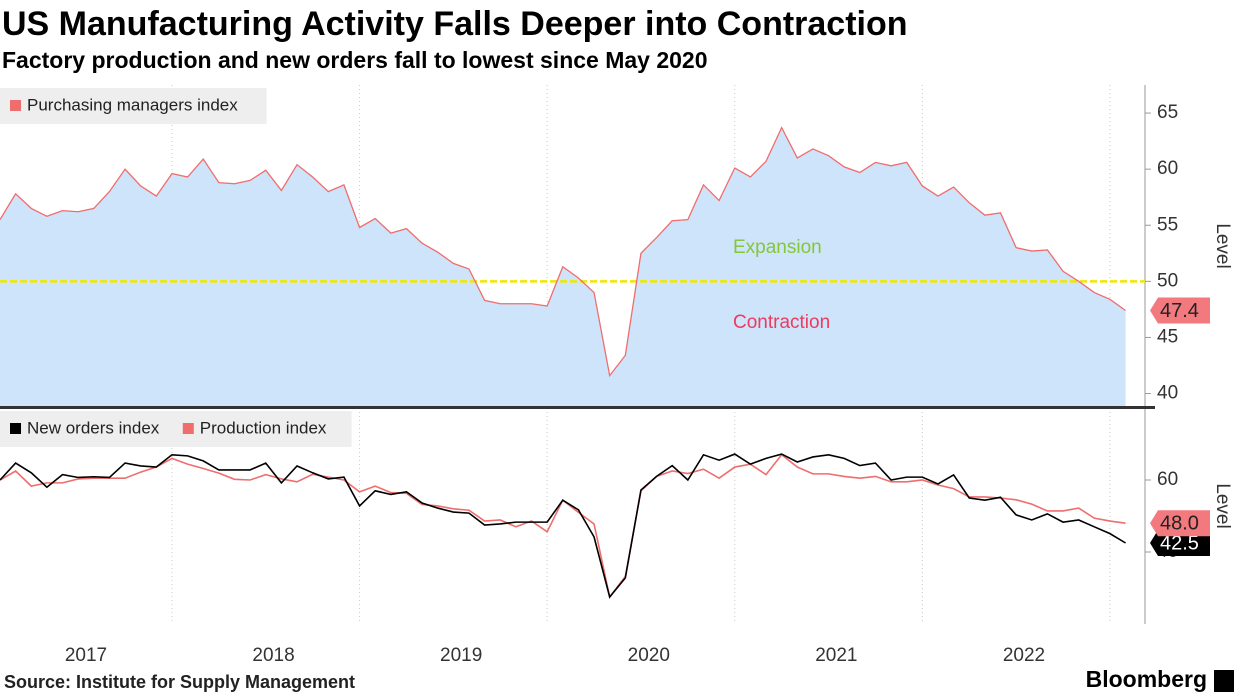 This screenshot has width=1240, height=696. Describe the element at coordinates (1167, 393) in the screenshot. I see `y-tick-label: 40` at that location.